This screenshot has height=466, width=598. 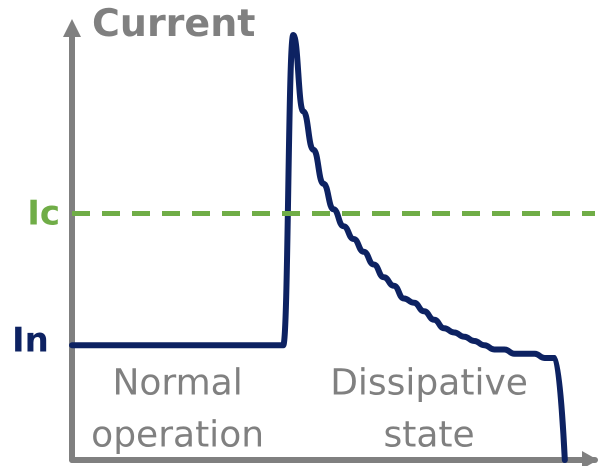 What do you see at coordinates (429, 409) in the screenshot?
I see `annotation: Dissipative state` at bounding box center [429, 409].